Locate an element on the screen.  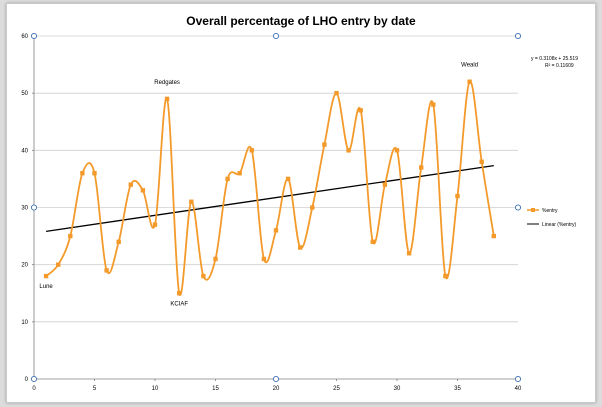
annotation-label: KCIAF is located at coordinates (179, 304).